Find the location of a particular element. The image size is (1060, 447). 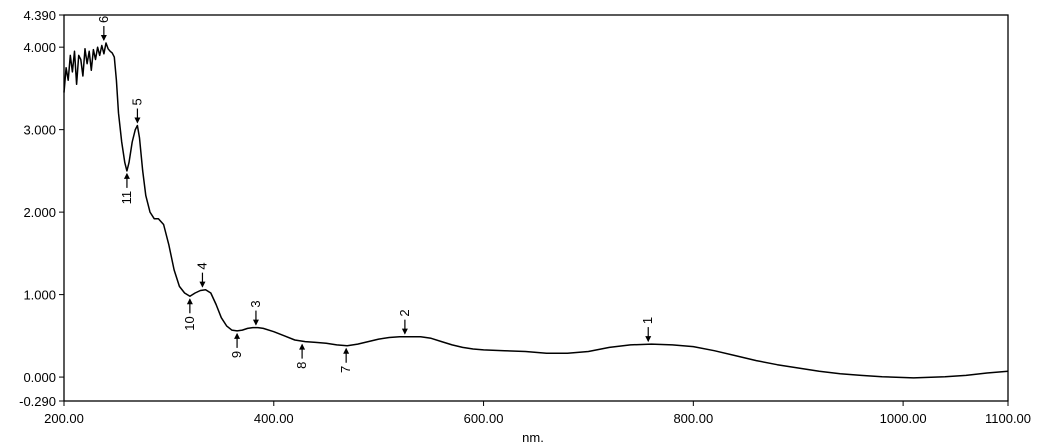

peak-marker-2: 2 is located at coordinates (404, 322).